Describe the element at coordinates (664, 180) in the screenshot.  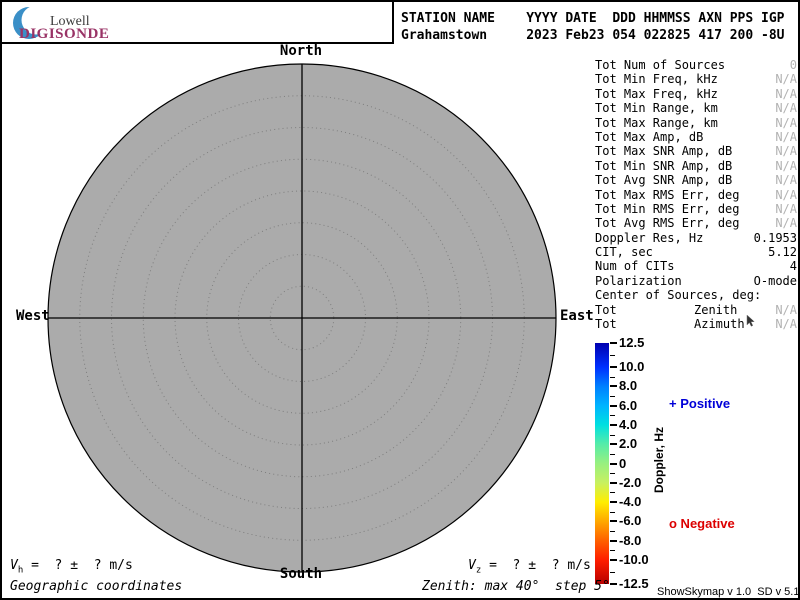
I see `stats-label: Tot Avg SNR Amp, dB` at that location.